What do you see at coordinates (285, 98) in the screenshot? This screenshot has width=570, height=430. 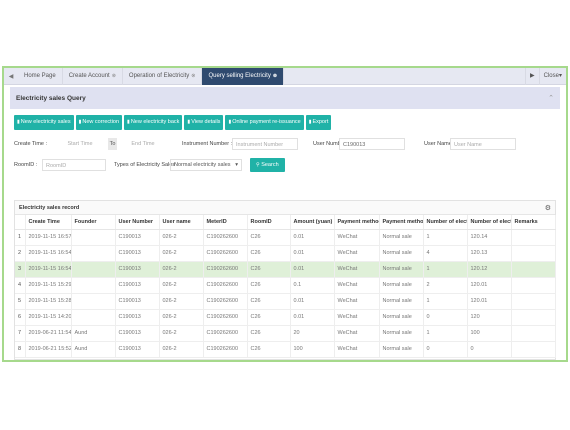 I see `panel-header: Electricity sales Query ⌃` at bounding box center [285, 98].